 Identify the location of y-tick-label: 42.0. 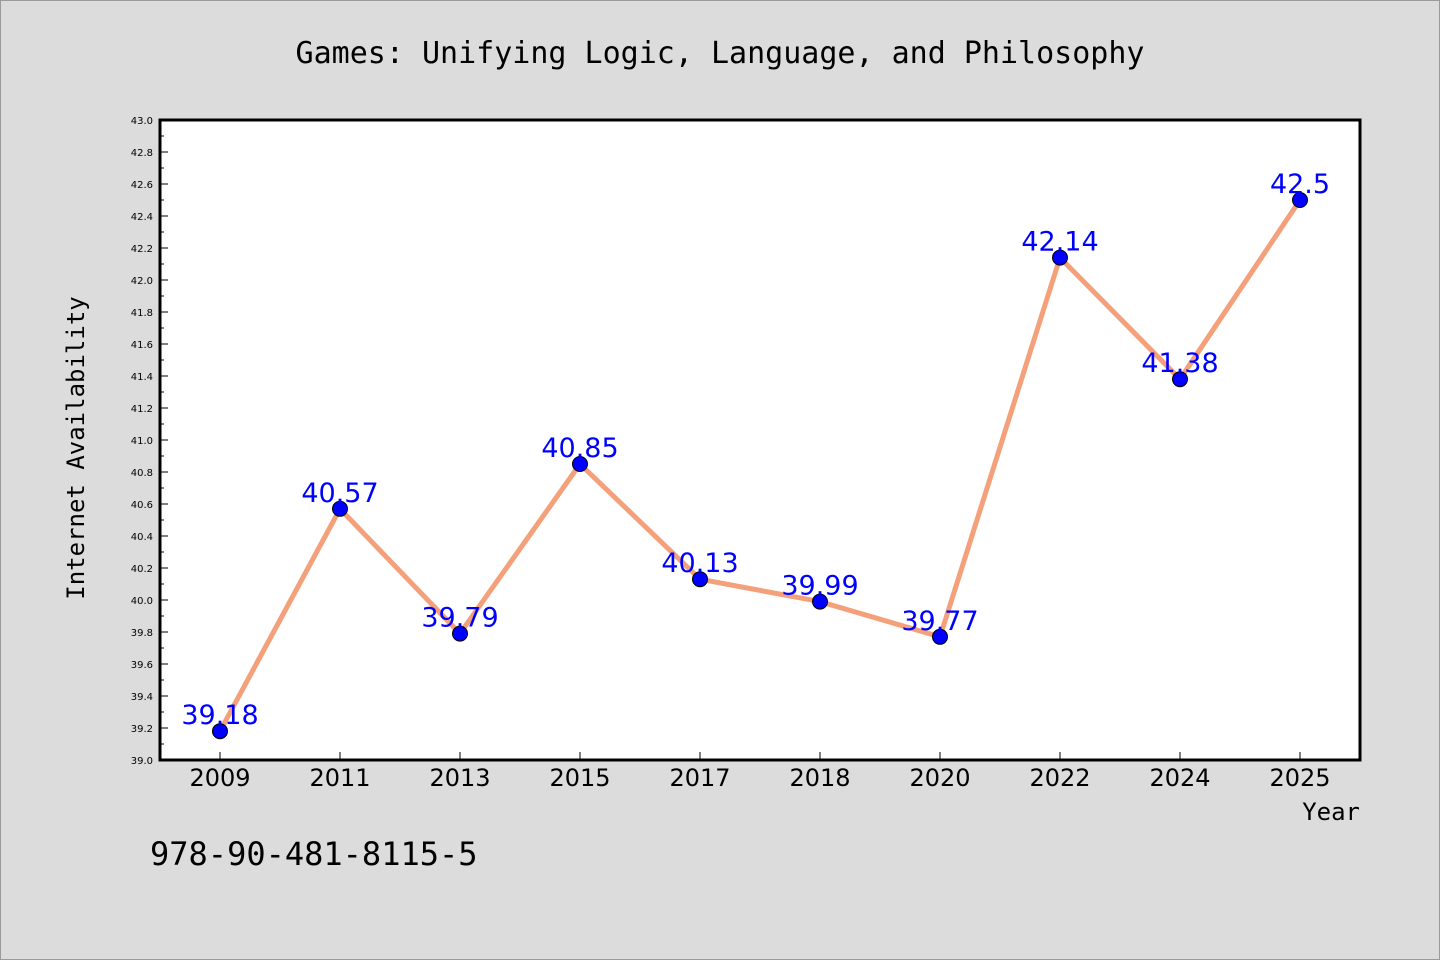
(142, 281).